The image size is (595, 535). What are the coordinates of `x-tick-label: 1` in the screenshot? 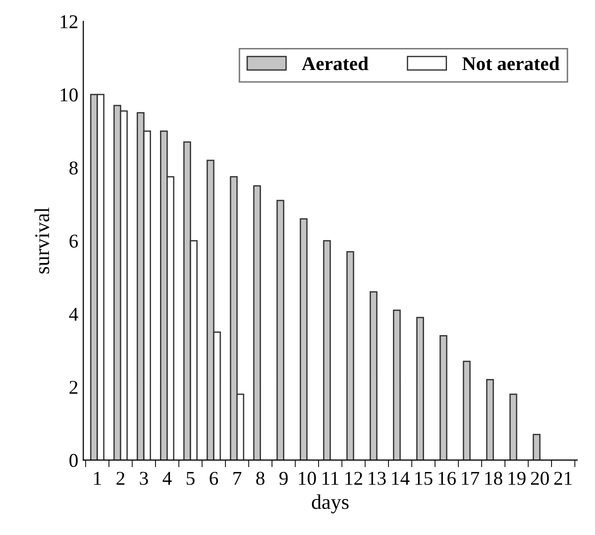 It's located at (97, 478).